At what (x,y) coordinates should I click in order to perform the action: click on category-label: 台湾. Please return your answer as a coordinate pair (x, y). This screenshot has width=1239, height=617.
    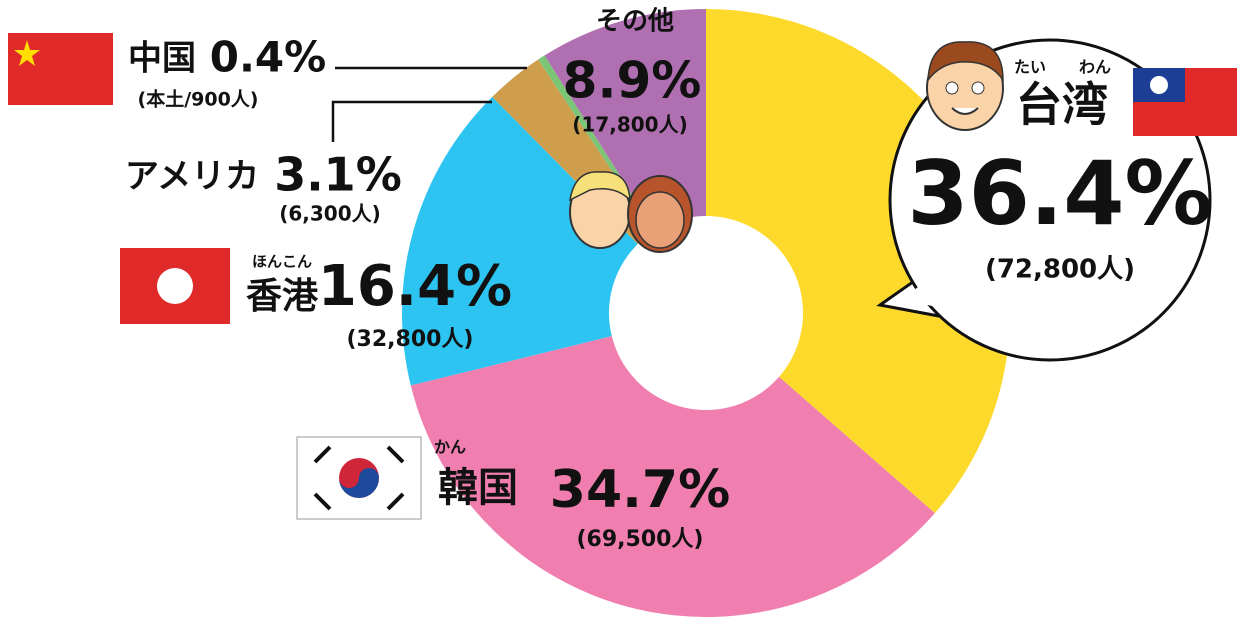
    Looking at the image, I should click on (1062, 105).